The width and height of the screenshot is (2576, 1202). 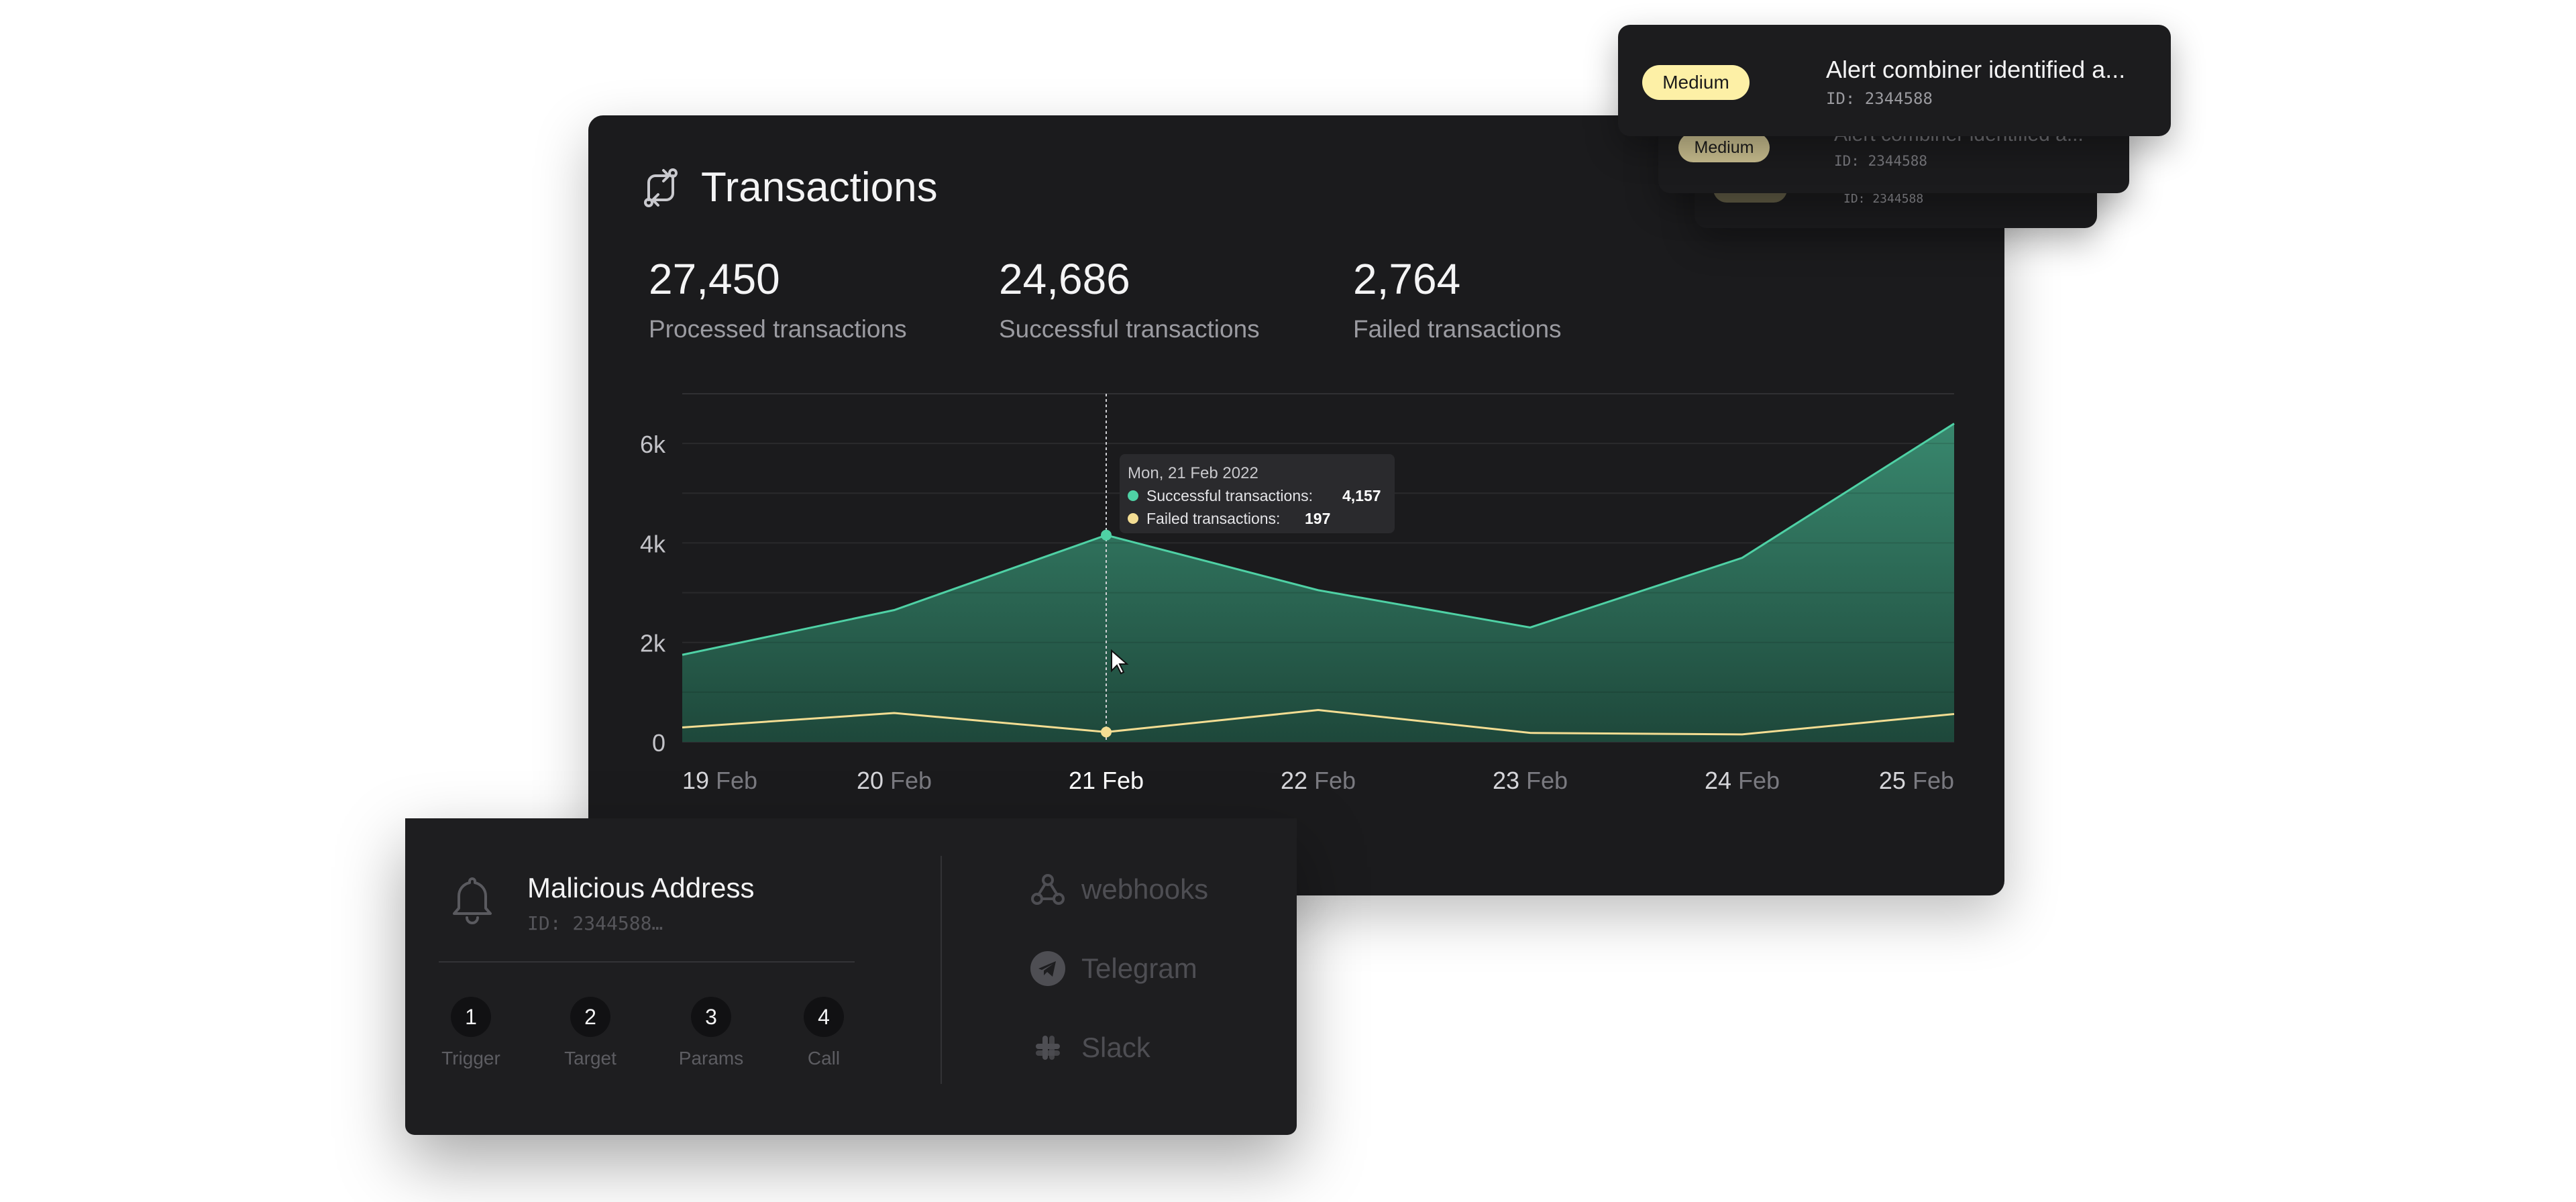 What do you see at coordinates (1213, 519) in the screenshot?
I see `tooltip-label: Failed transactions:` at bounding box center [1213, 519].